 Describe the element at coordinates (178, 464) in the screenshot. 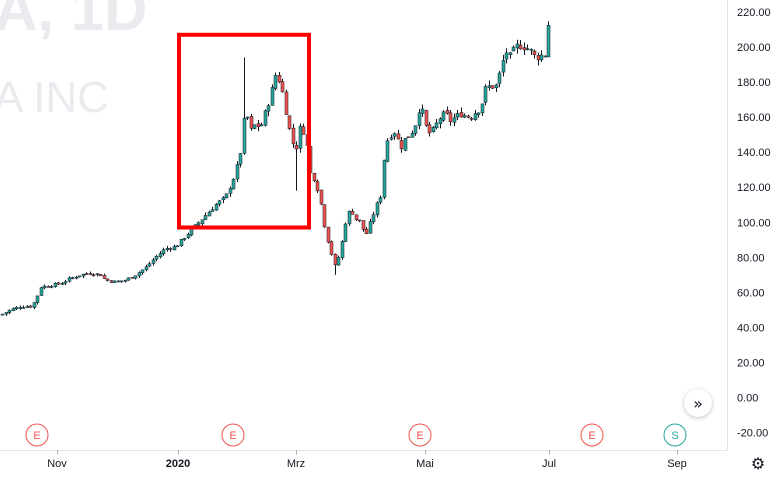

I see `time-tick-label: 2020` at that location.